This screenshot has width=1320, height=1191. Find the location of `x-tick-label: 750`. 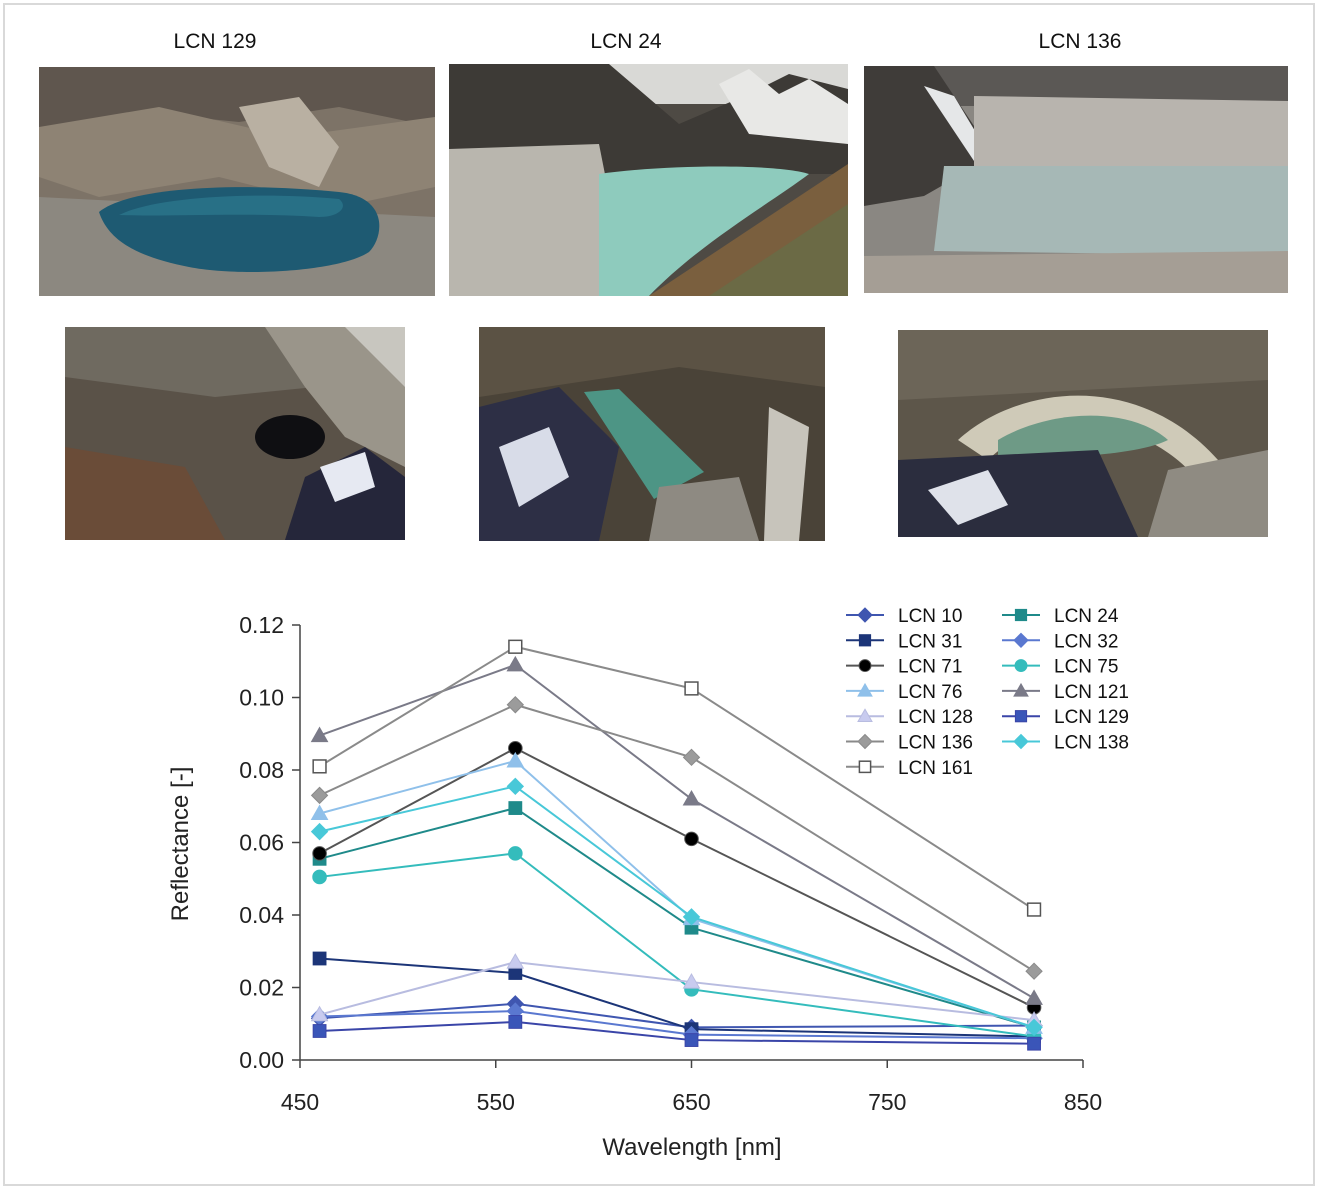

x-tick-label: 750 is located at coordinates (887, 1102).